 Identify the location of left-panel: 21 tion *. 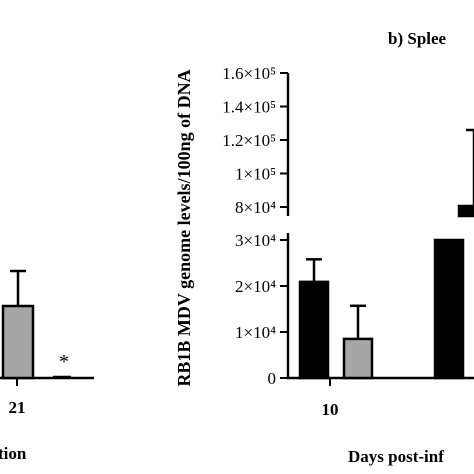
(47, 366).